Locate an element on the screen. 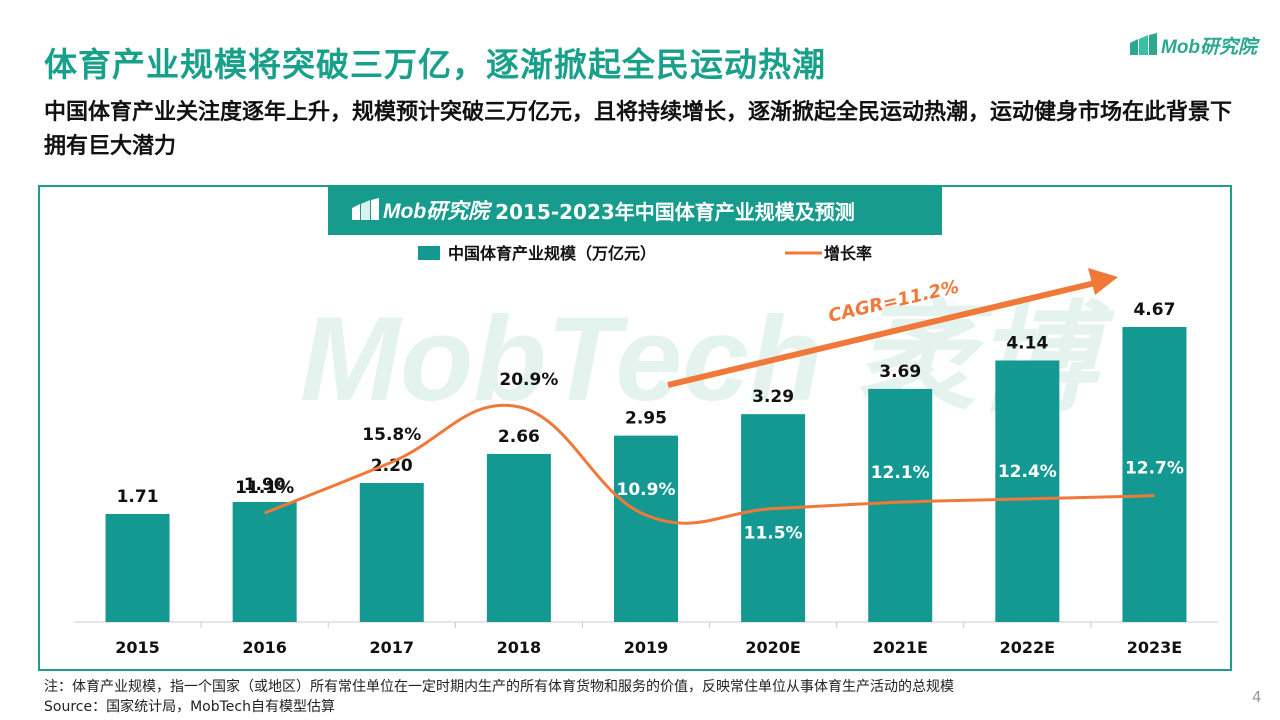  x-tick-label: 2018 is located at coordinates (519, 647).